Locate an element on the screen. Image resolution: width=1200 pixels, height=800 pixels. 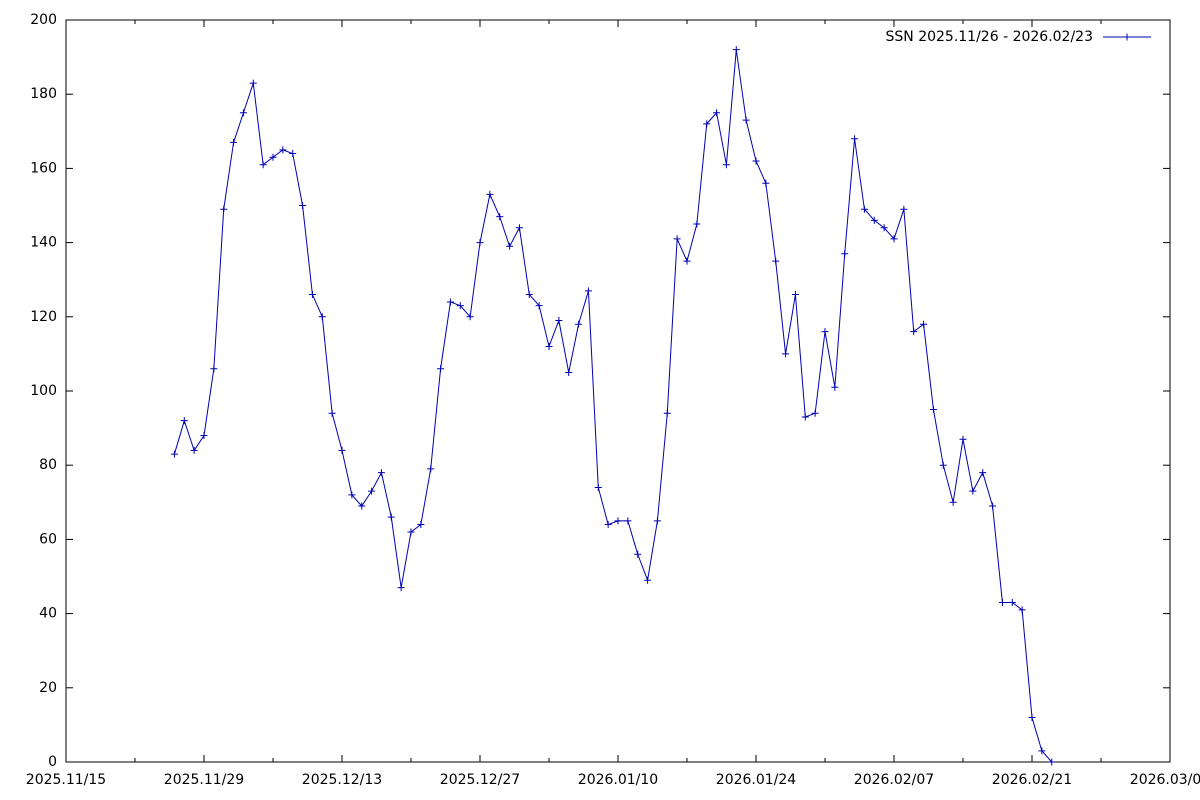
legend-marker is located at coordinates (1127, 37).